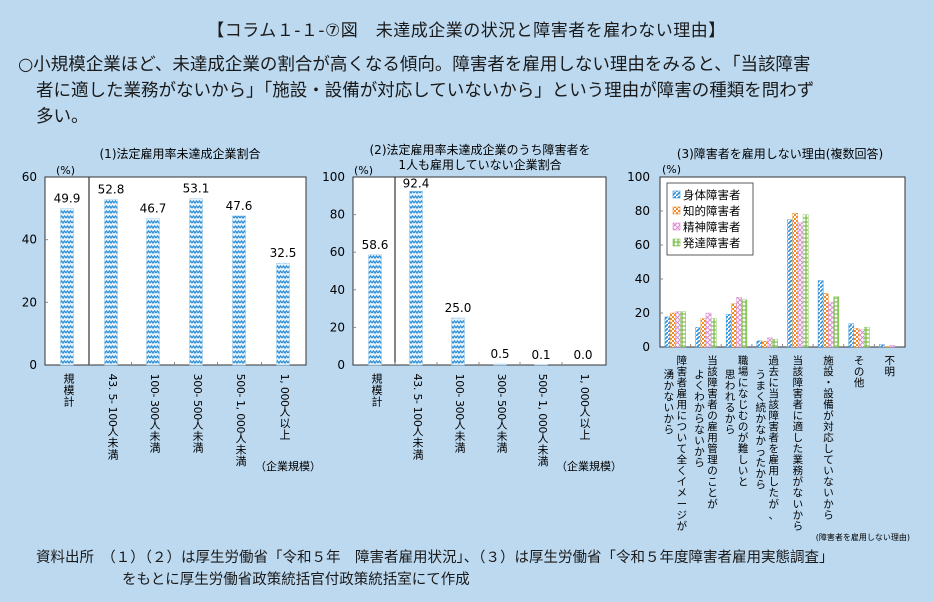 This screenshot has height=602, width=933. What do you see at coordinates (239, 206) in the screenshot?
I see `data-label: 47.6` at bounding box center [239, 206].